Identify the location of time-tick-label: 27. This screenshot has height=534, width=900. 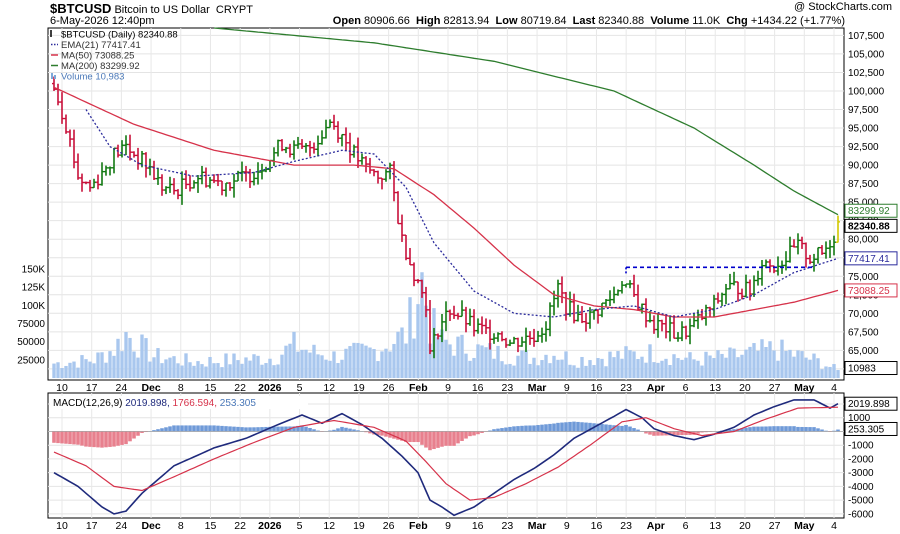
(775, 388).